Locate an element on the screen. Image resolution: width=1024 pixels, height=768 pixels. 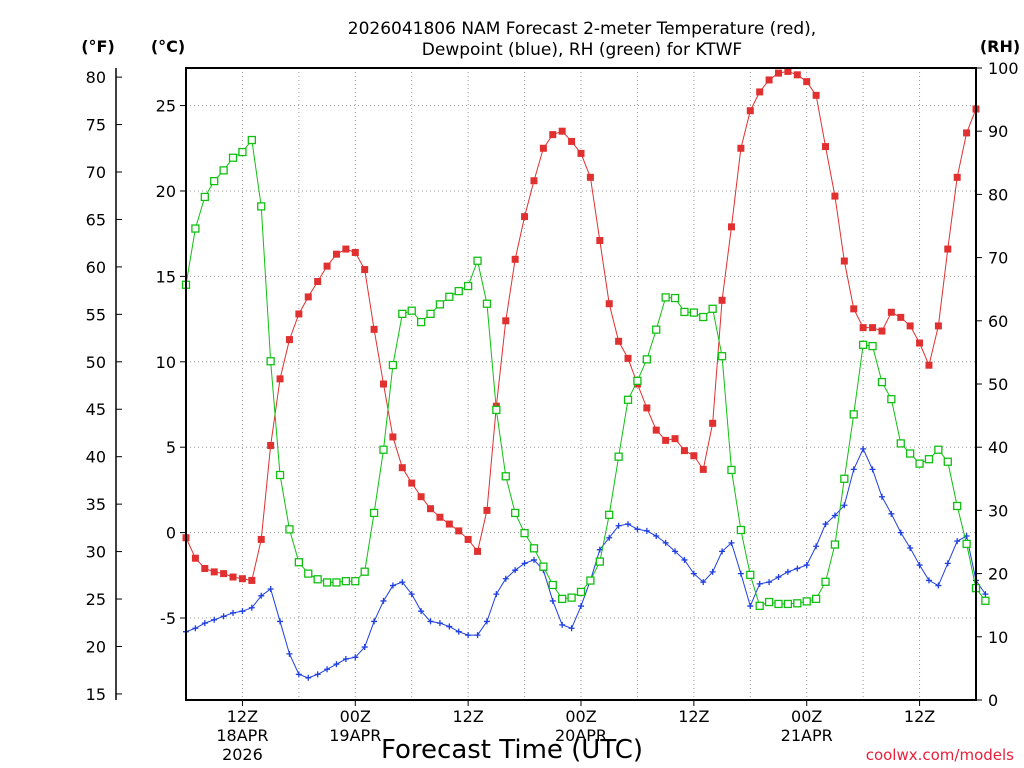
x-tick-label: 12Z is located at coordinates (467, 716).